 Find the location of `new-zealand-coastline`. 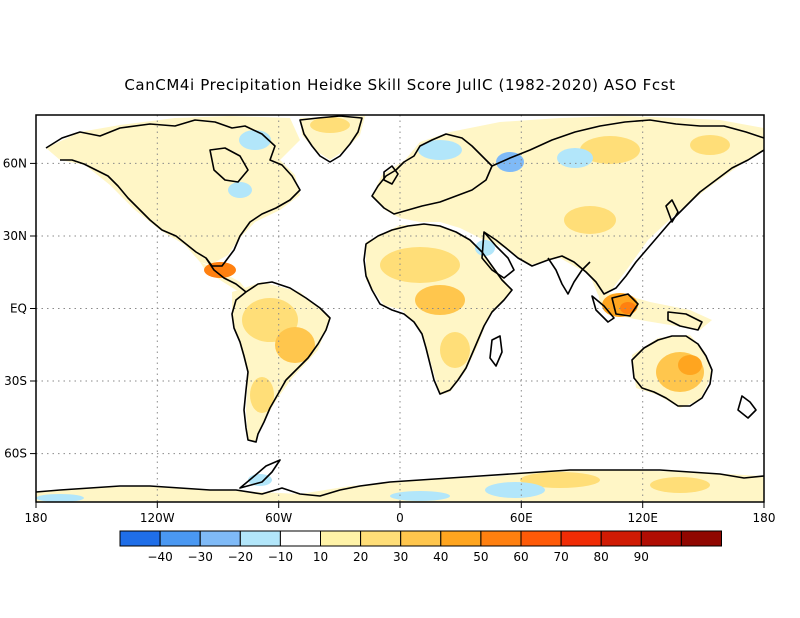

new-zealand-coastline is located at coordinates (747, 407).